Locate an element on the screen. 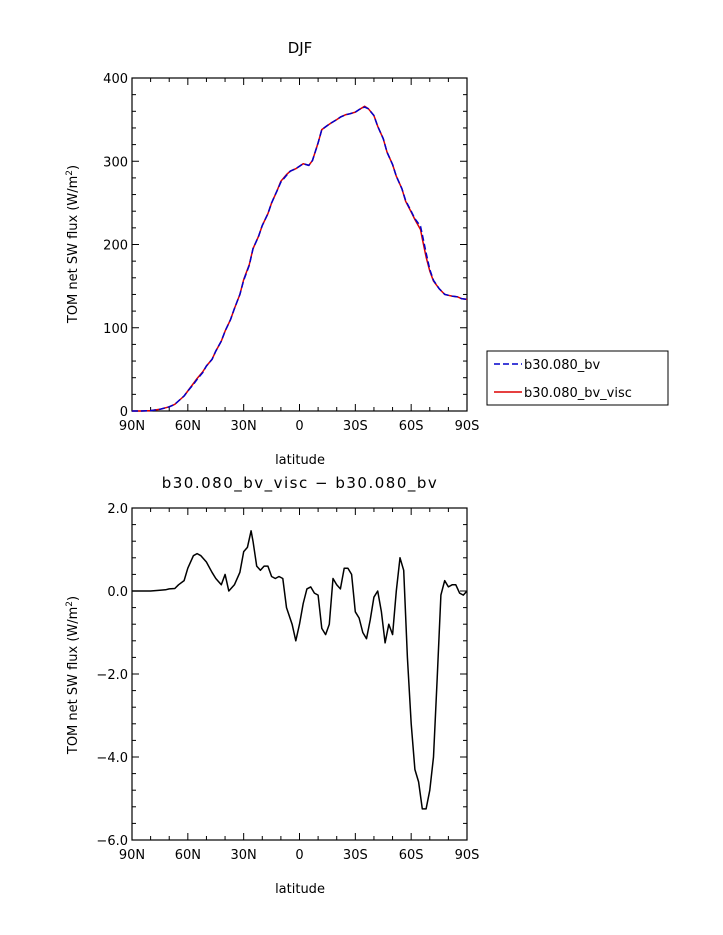  x-tick-label-0-2: 30N is located at coordinates (244, 426).